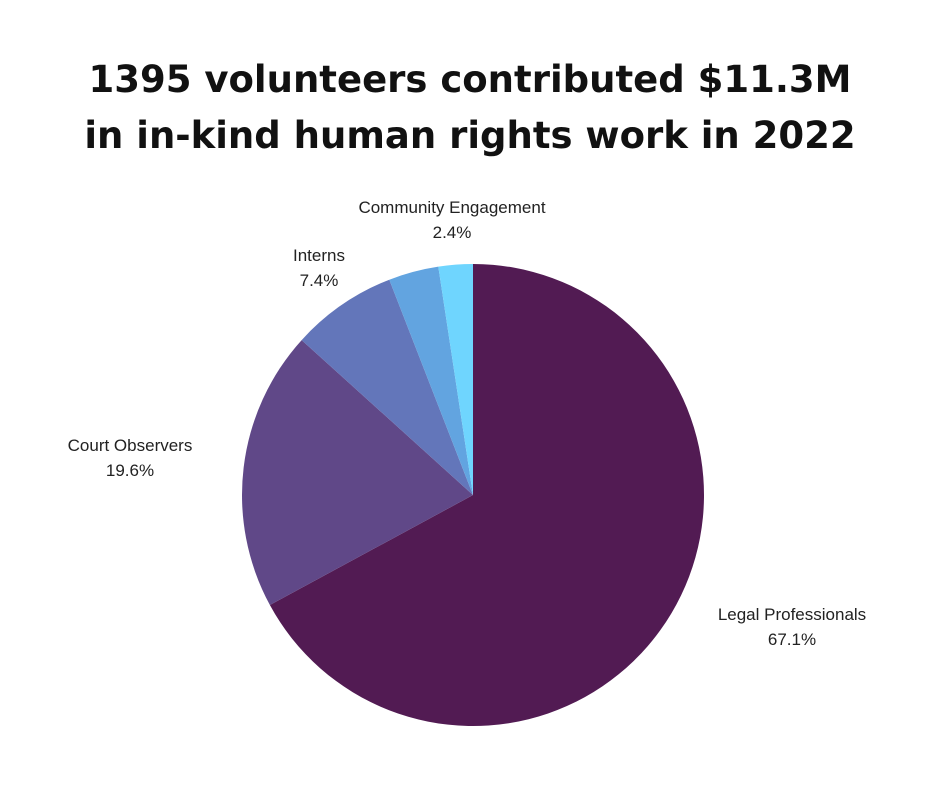 This screenshot has height=788, width=940. I want to click on slice-value-label-4: 2.4%, so click(452, 232).